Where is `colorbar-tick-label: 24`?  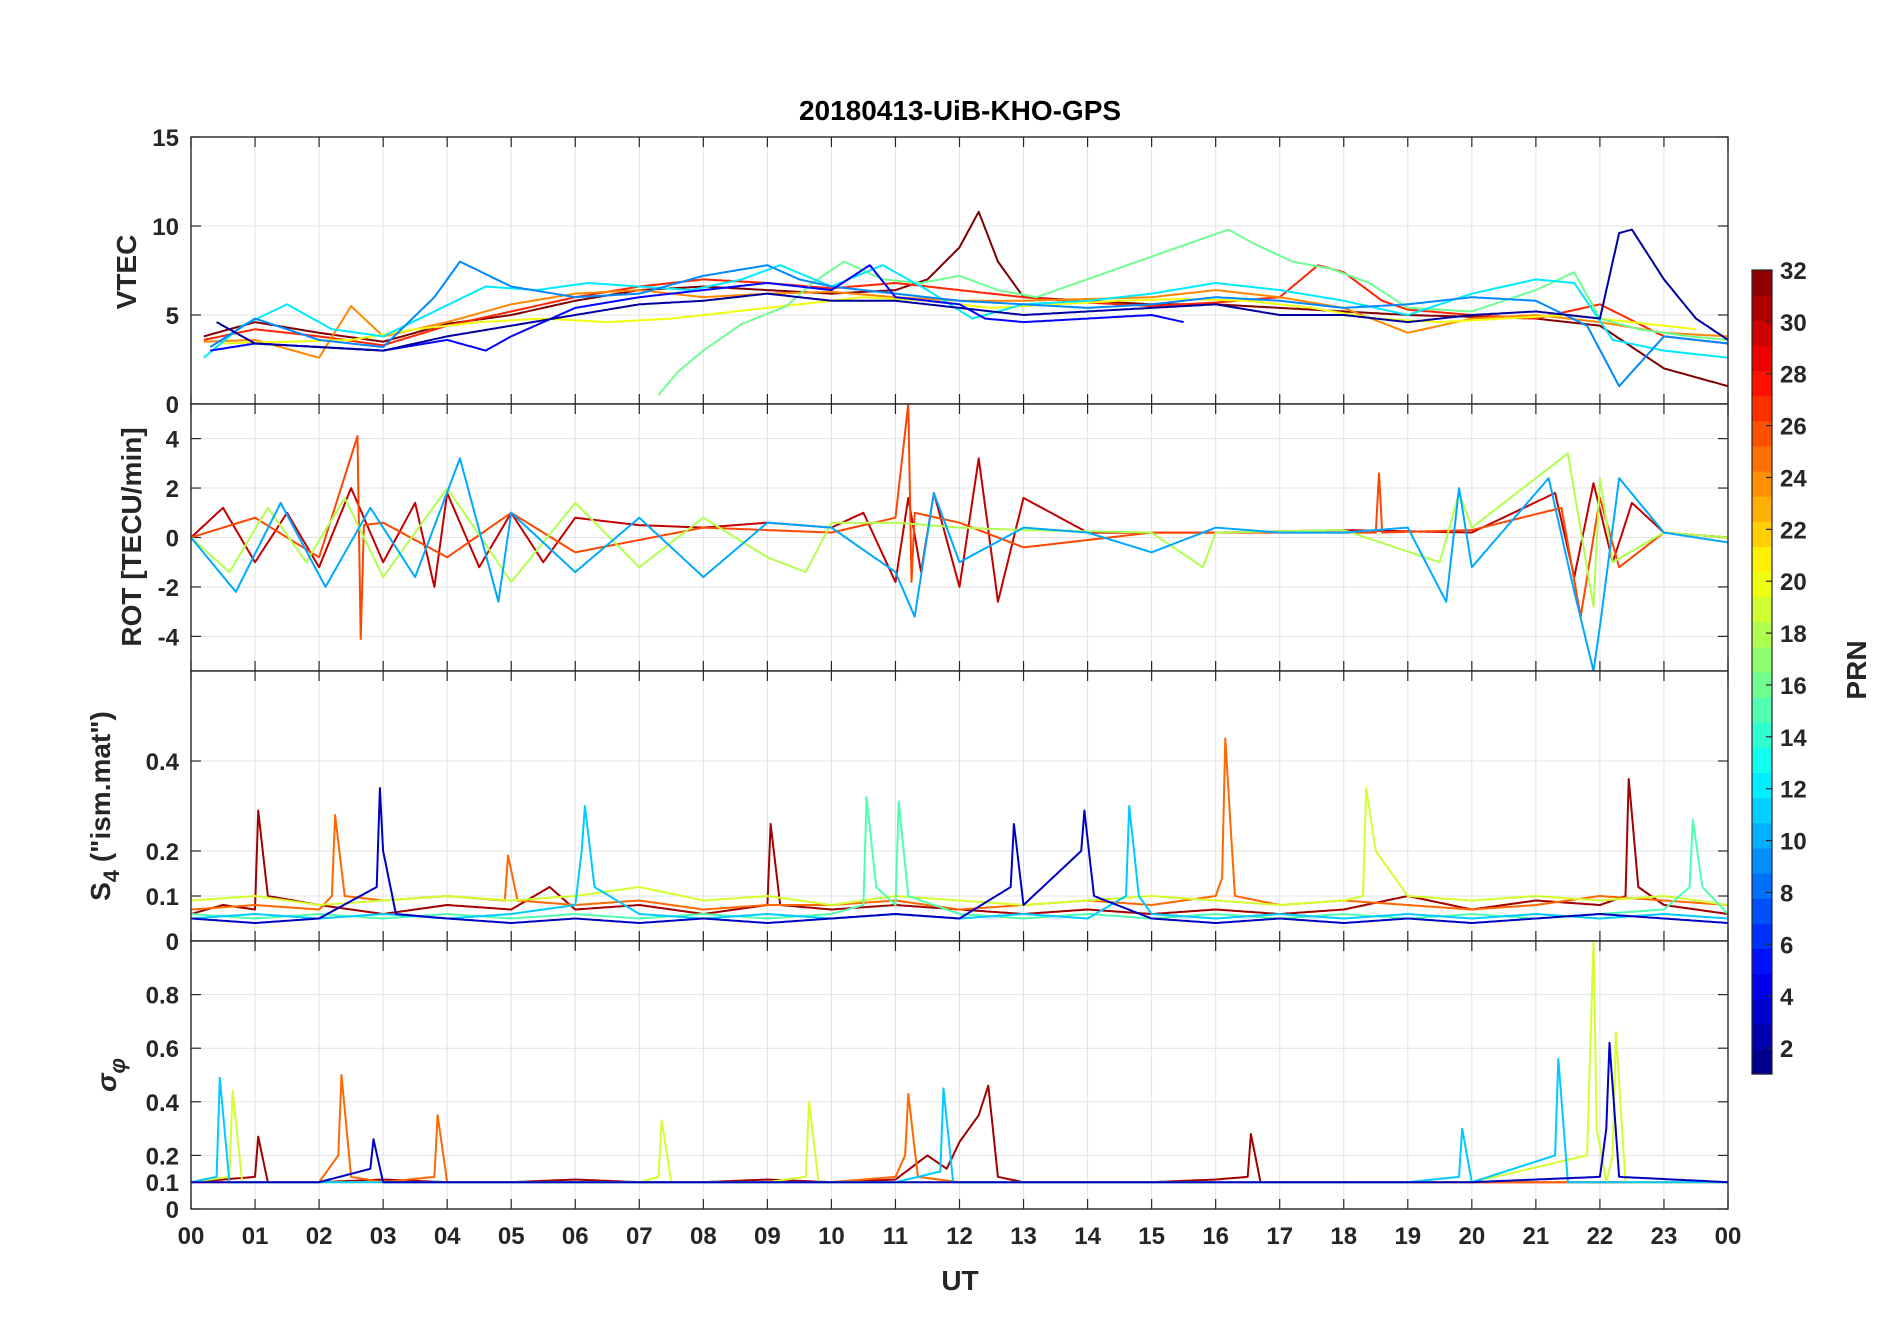
colorbar-tick-label: 24 is located at coordinates (1793, 478).